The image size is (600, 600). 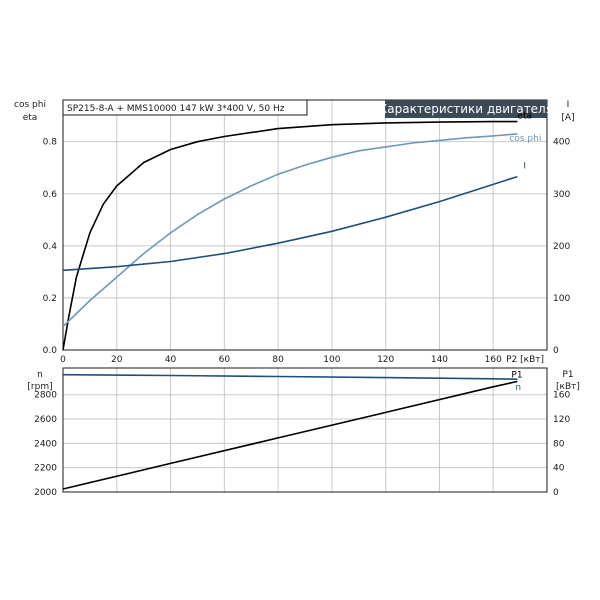 I want to click on series-bottom, so click(x=290, y=431).